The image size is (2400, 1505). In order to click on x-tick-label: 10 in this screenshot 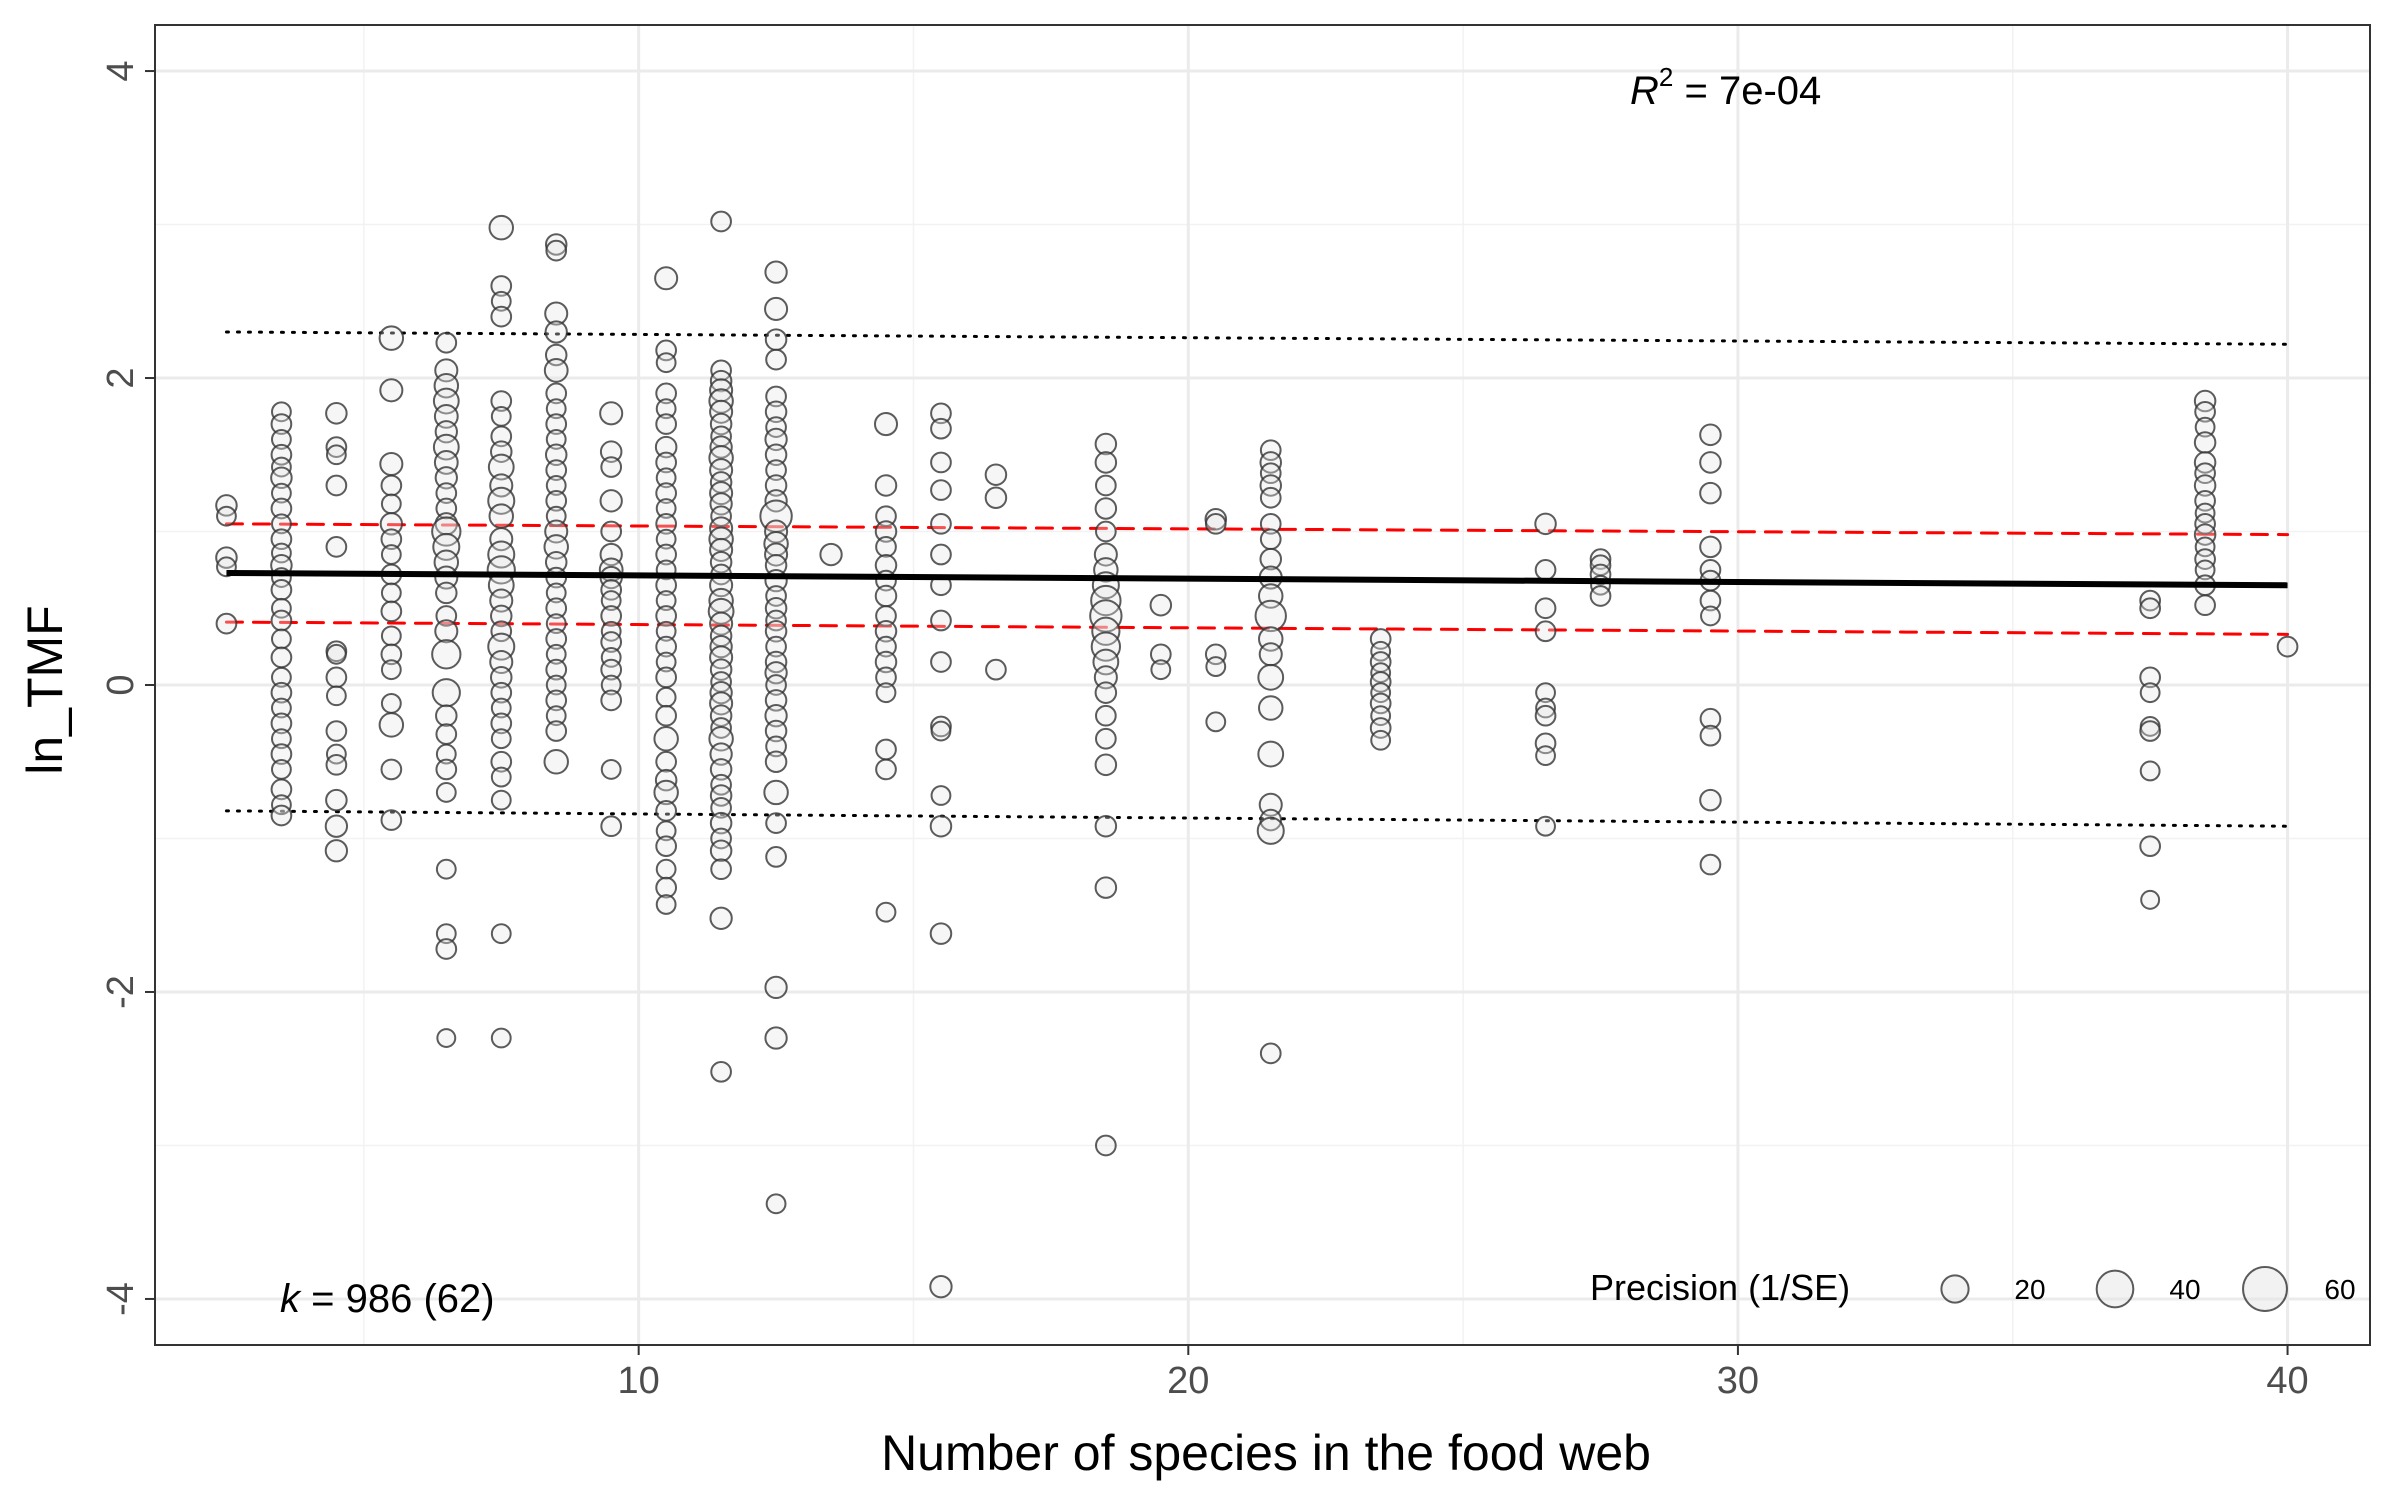, I will do `click(639, 1381)`.